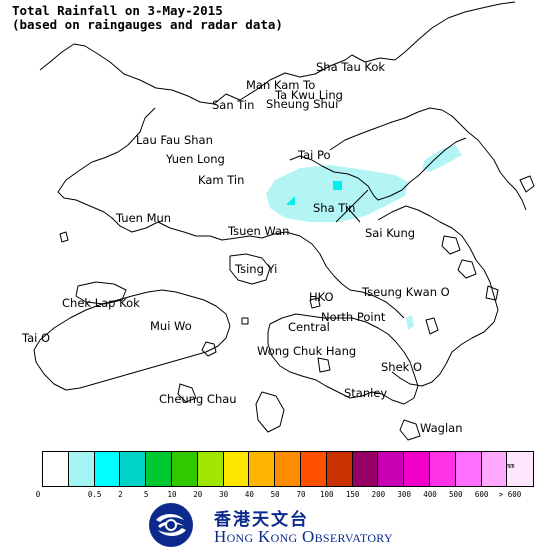 The image size is (545, 550). Describe the element at coordinates (442, 158) in the screenshot. I see `rainfall-area-east` at that location.